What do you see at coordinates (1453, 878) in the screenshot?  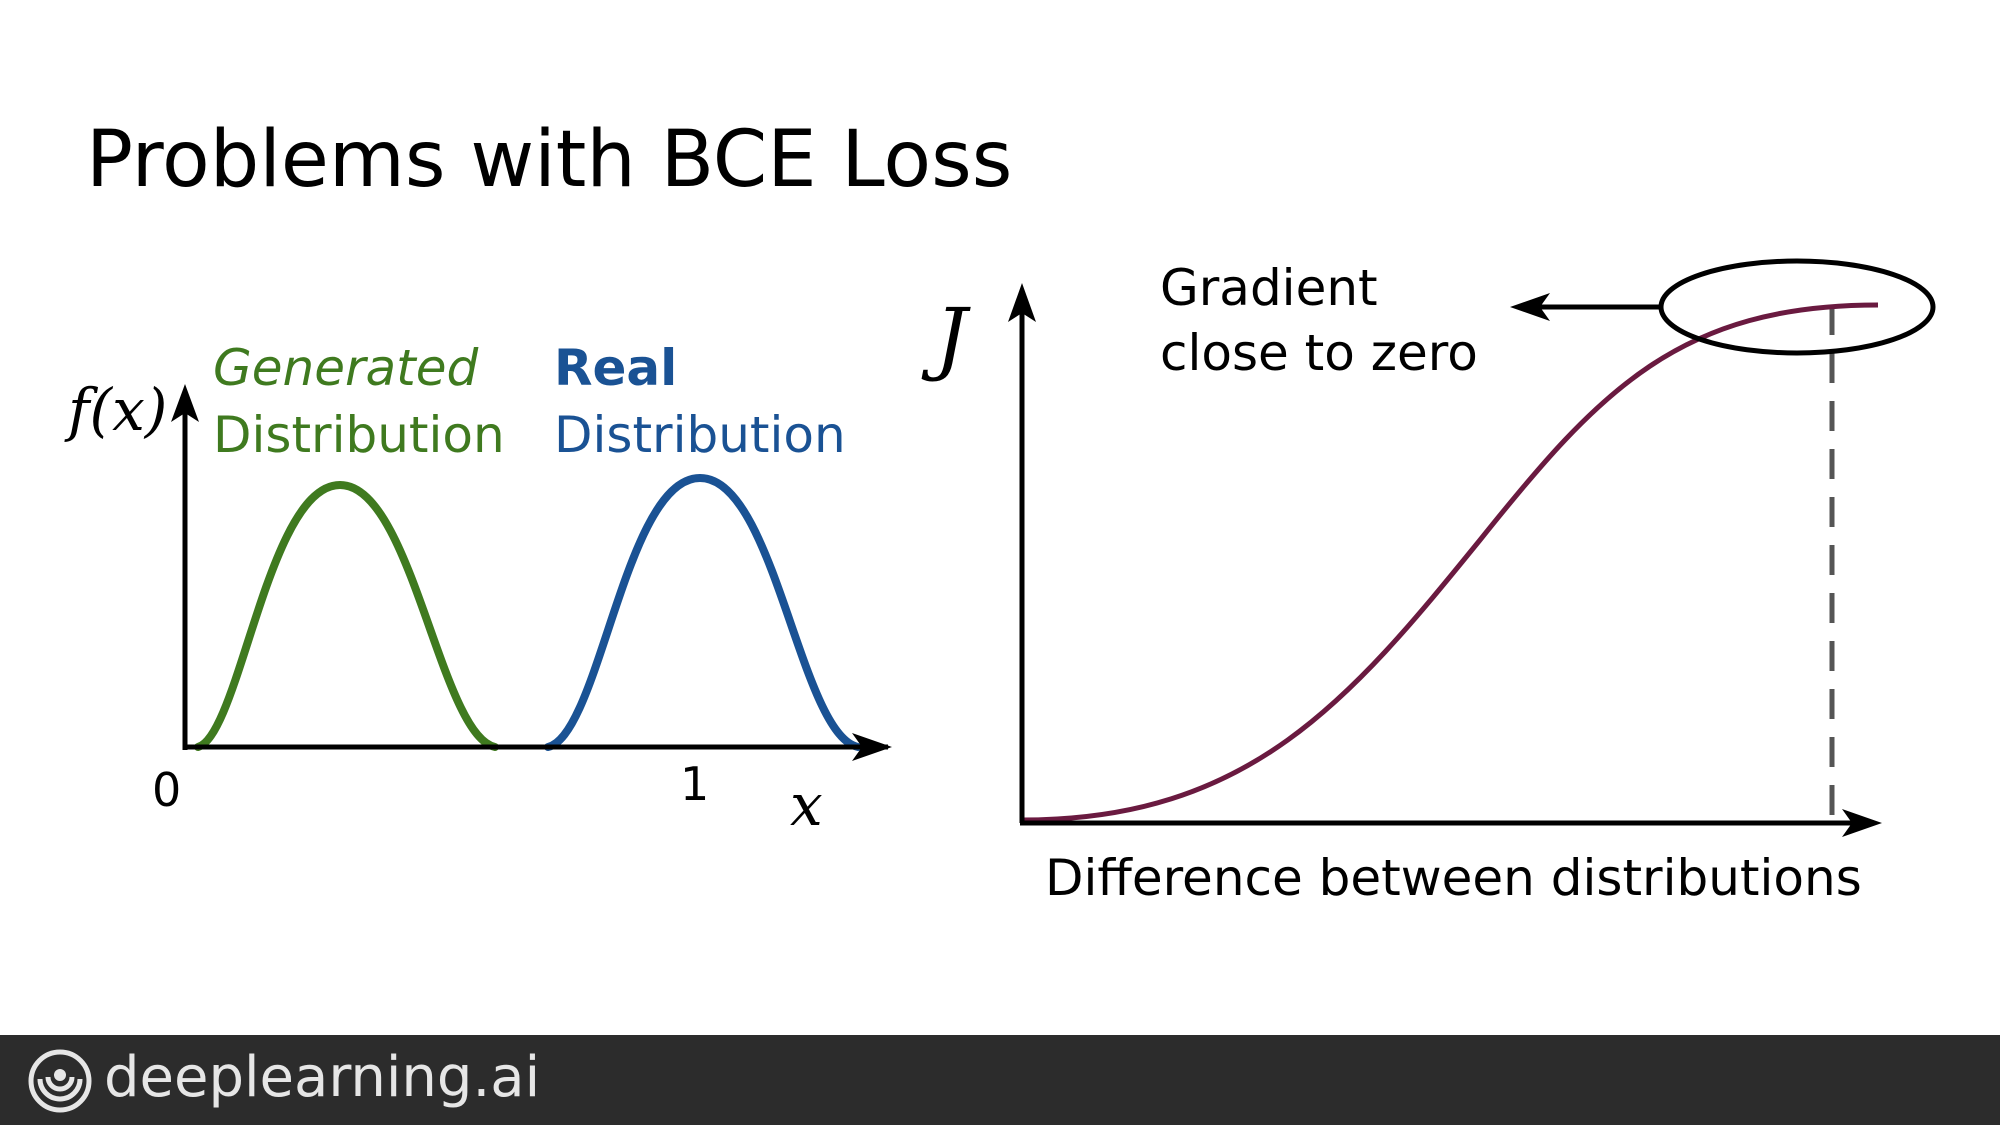 I see `right-x-axis-label: Difference between distributions` at bounding box center [1453, 878].